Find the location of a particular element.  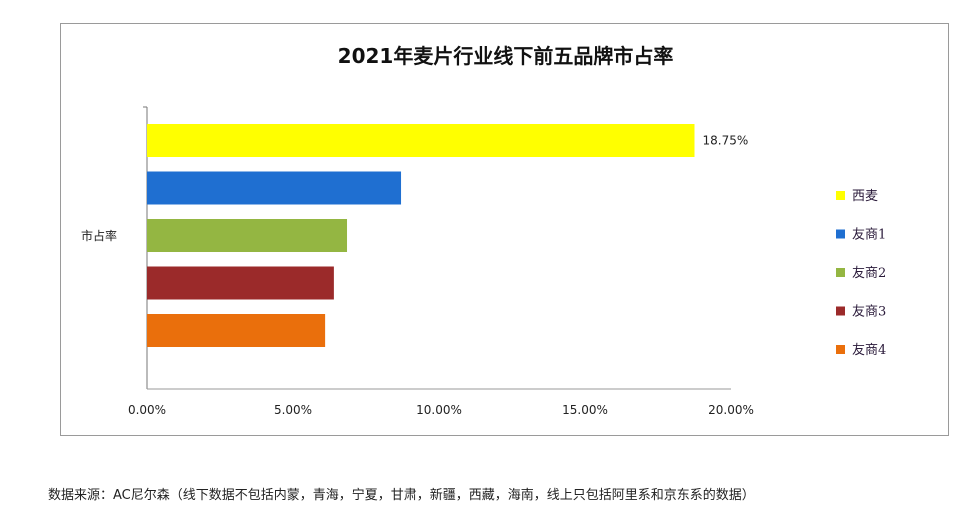

legend-label: 友商1 is located at coordinates (869, 235).